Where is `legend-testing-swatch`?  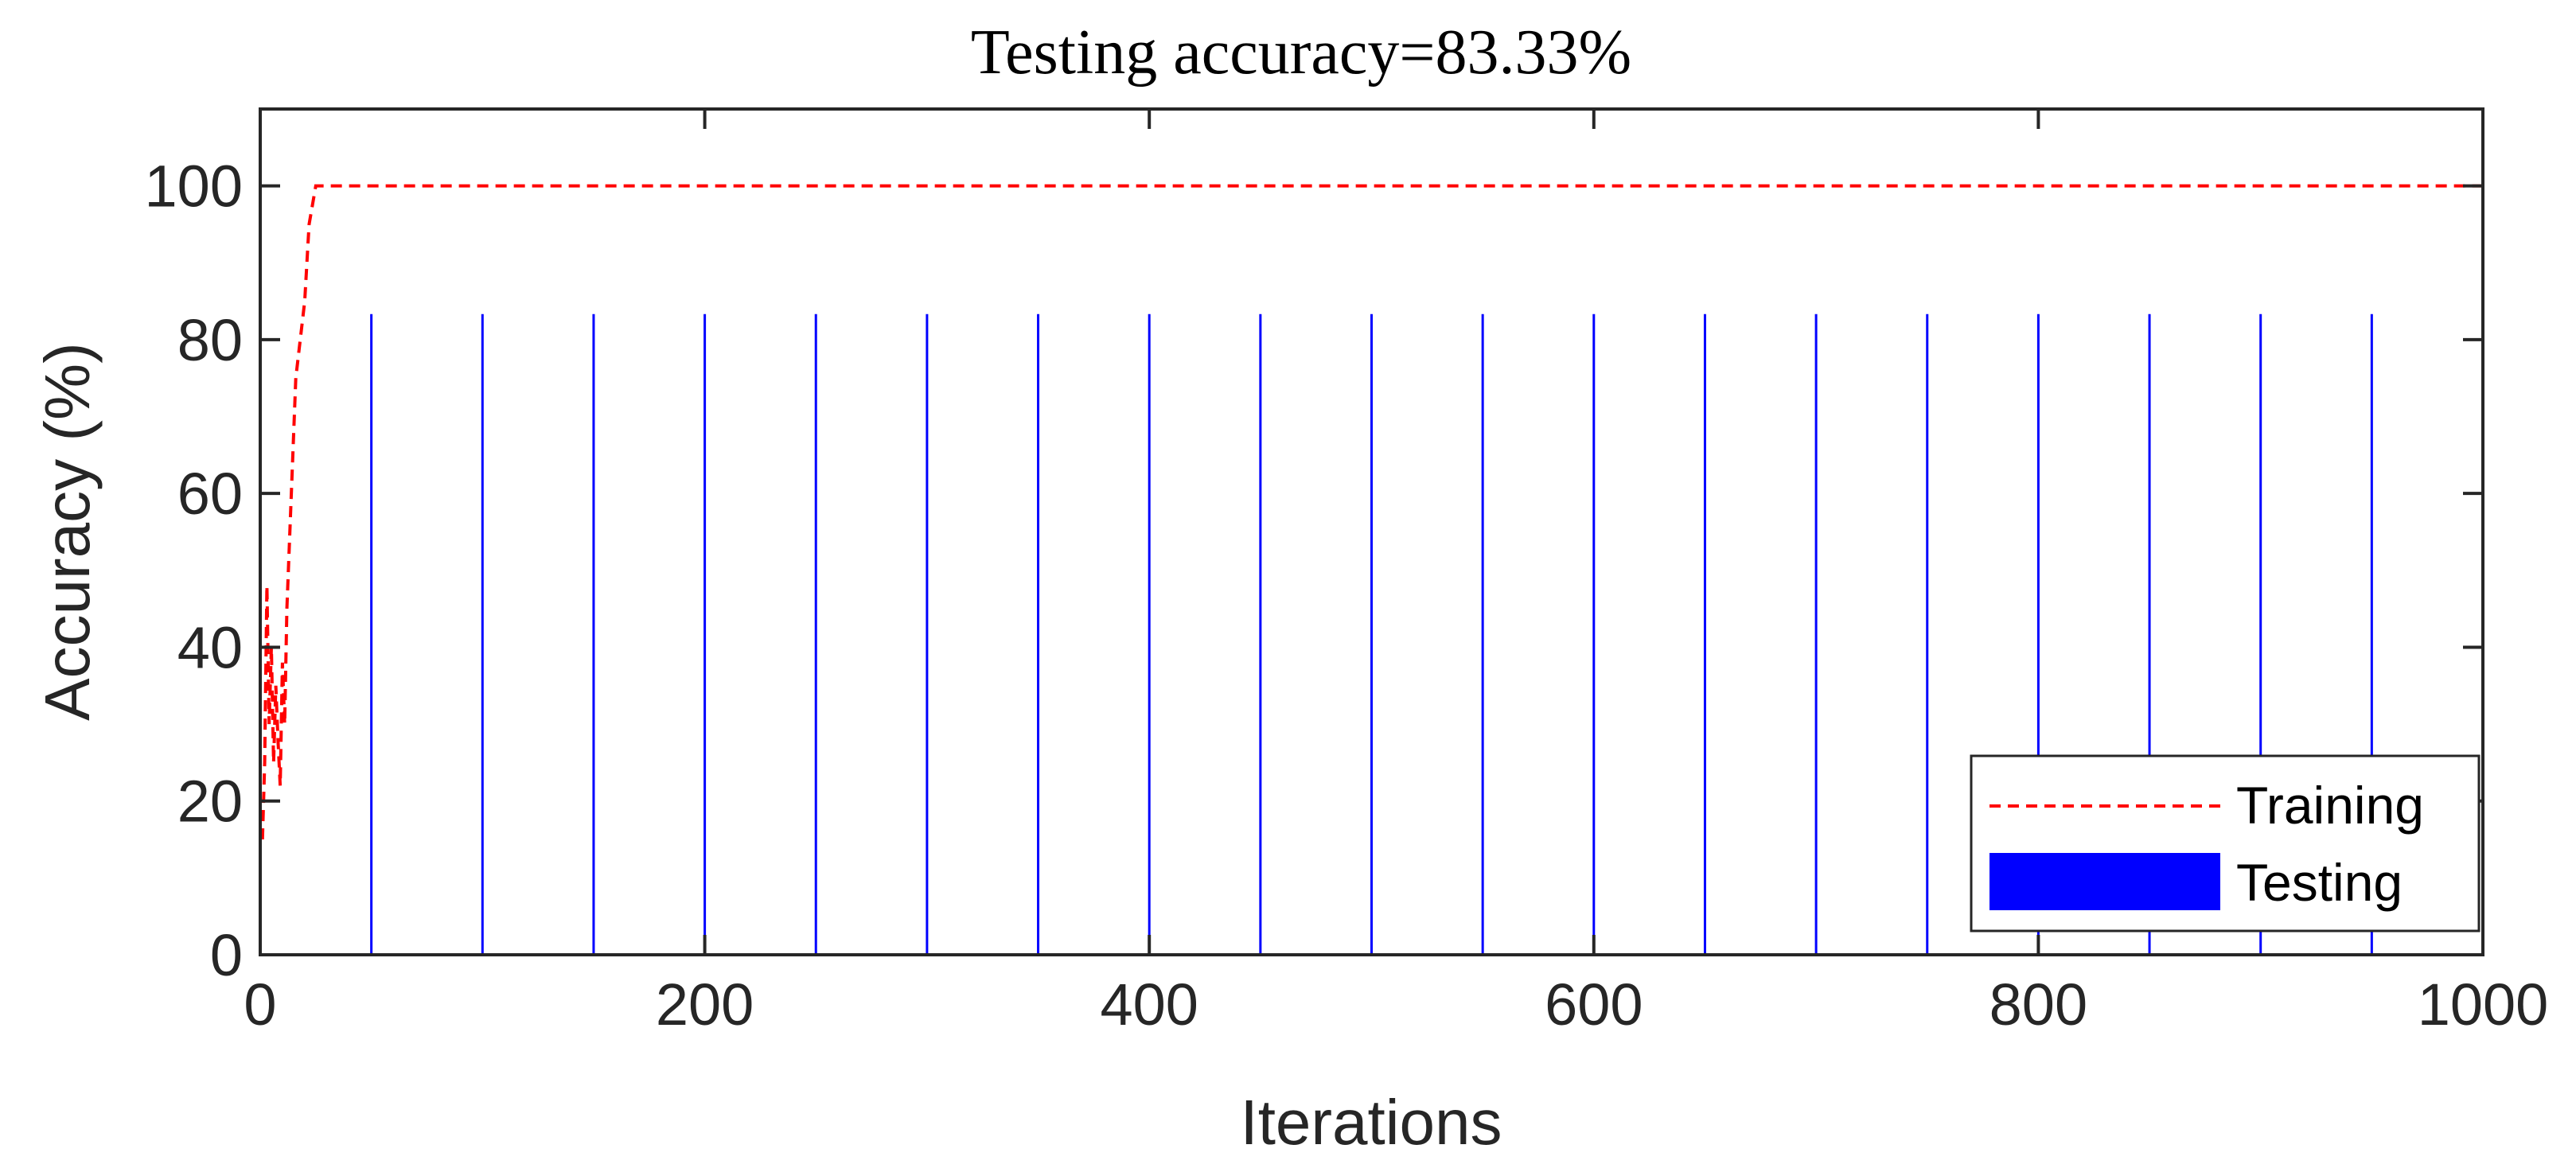
legend-testing-swatch is located at coordinates (2104, 881).